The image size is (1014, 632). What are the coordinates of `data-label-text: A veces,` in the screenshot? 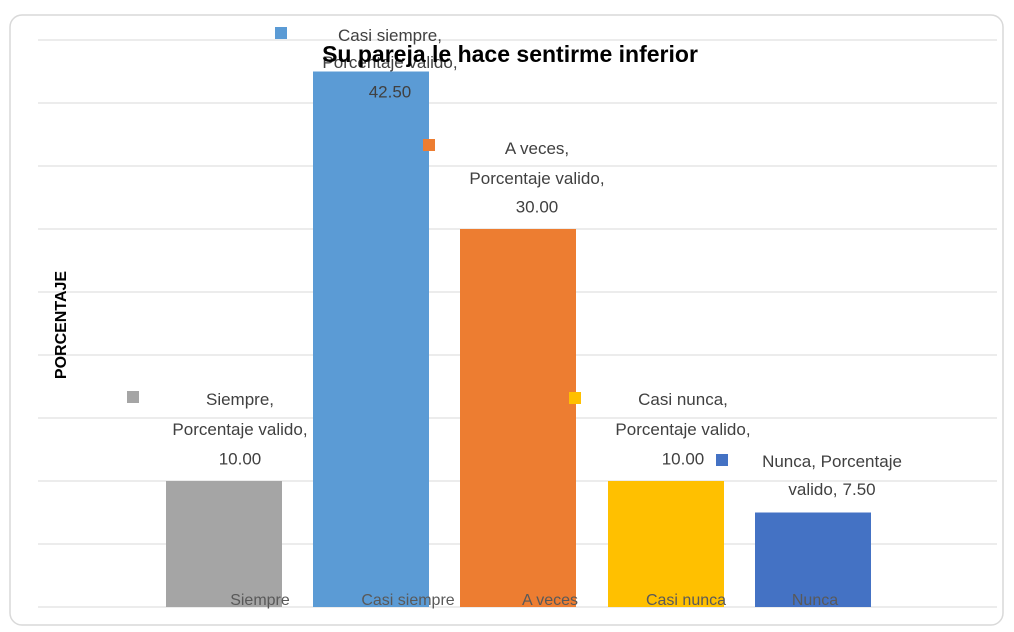 It's located at (537, 148).